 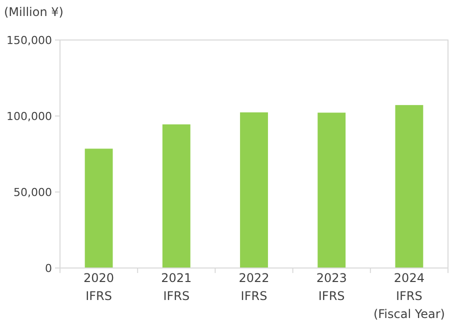 I want to click on y-tick-label: 0, so click(x=48, y=268).